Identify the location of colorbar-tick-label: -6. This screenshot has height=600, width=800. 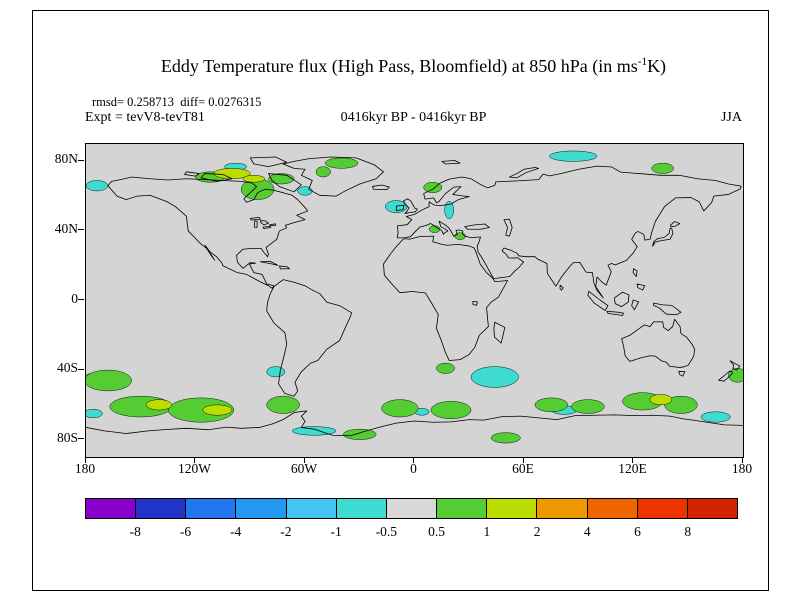
(185, 531).